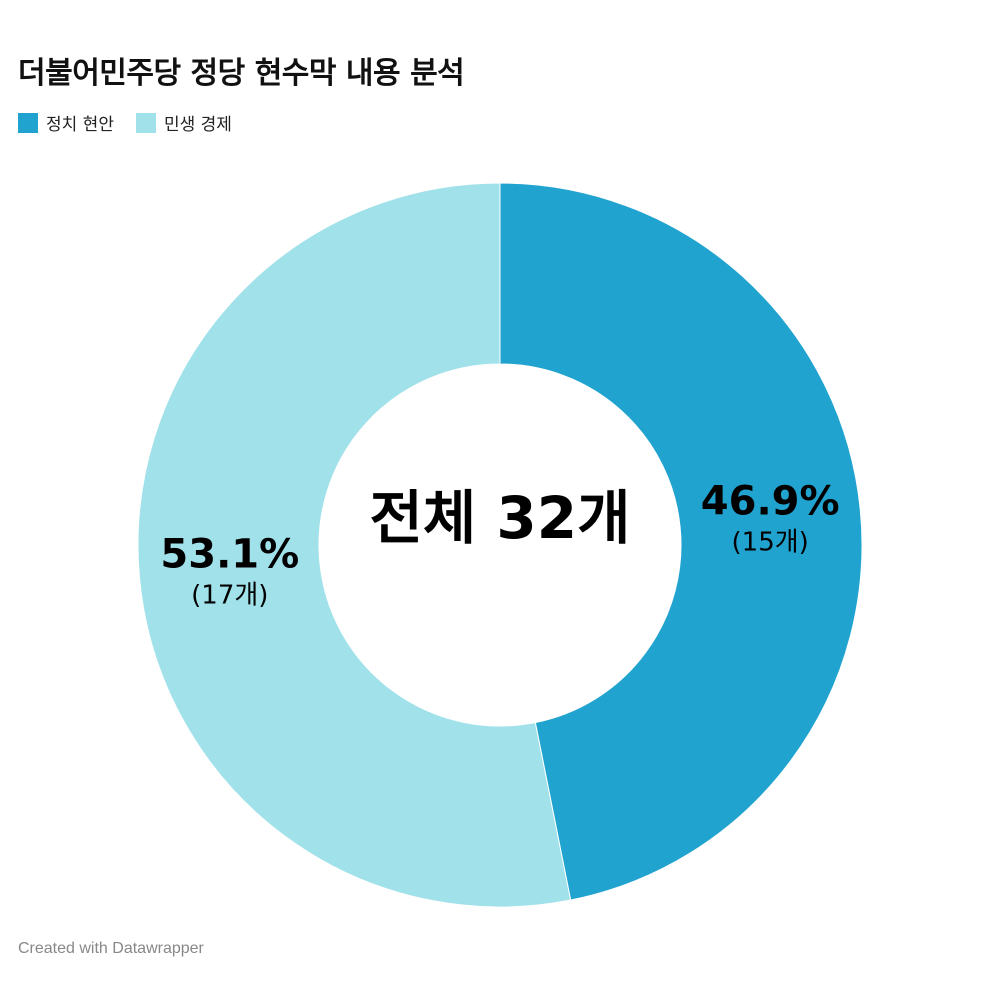 The height and width of the screenshot is (1000, 1000). I want to click on slice-count-label-politics: (15개), so click(770, 542).